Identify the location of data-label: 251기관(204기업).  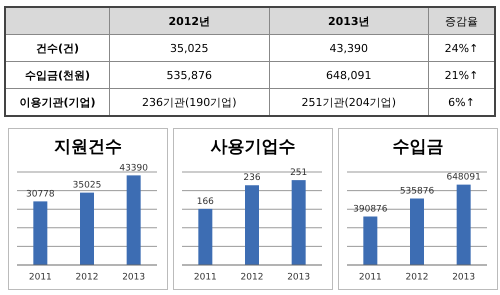
(348, 102).